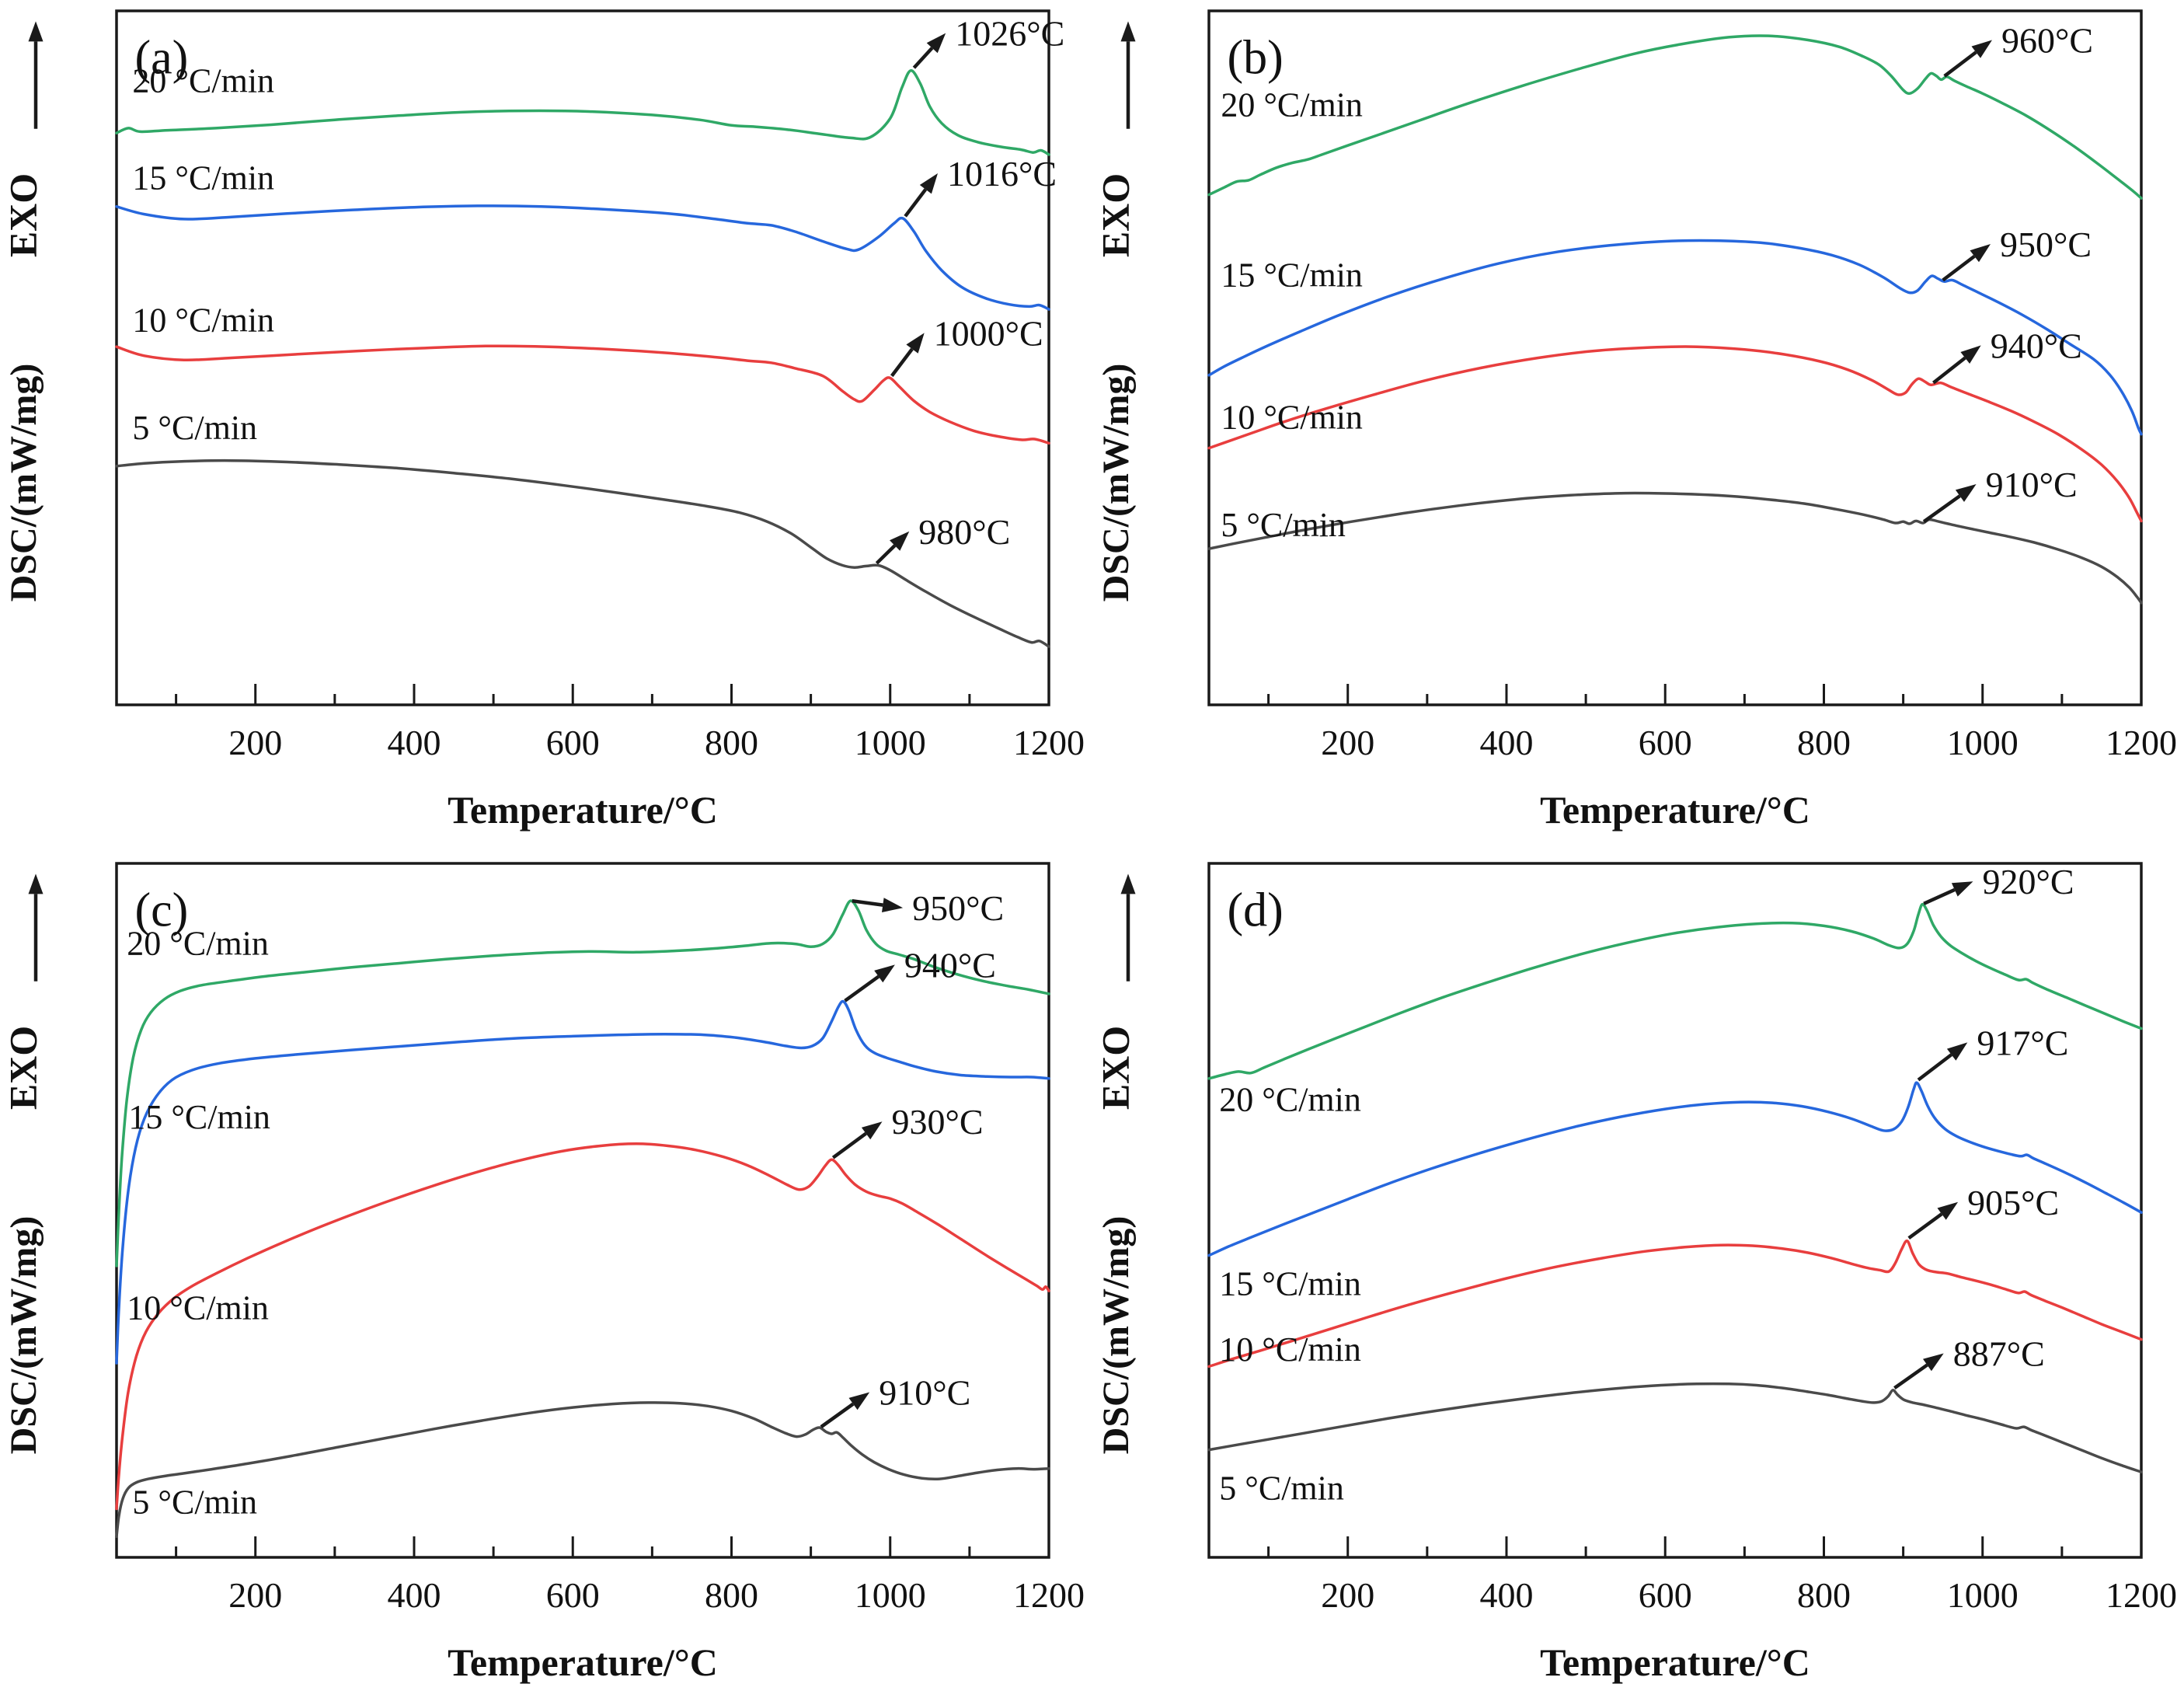 This screenshot has width=2184, height=1705. Describe the element at coordinates (886, 555) in the screenshot. I see `peak-arrow-980-c-line` at that location.